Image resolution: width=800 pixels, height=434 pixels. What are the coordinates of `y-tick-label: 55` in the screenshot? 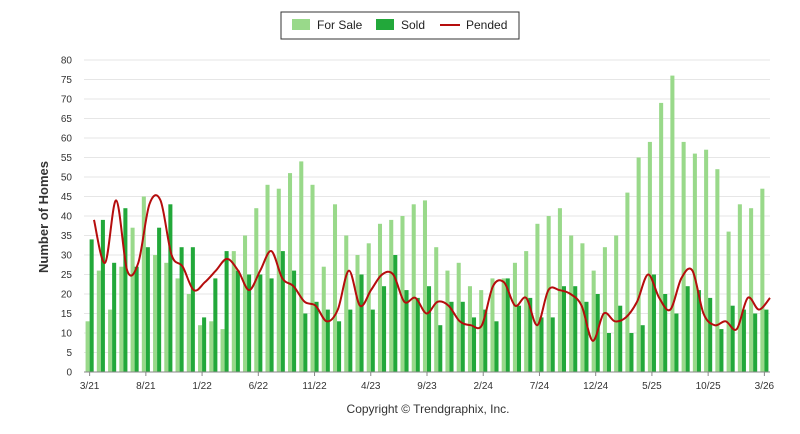 It's located at (67, 158).